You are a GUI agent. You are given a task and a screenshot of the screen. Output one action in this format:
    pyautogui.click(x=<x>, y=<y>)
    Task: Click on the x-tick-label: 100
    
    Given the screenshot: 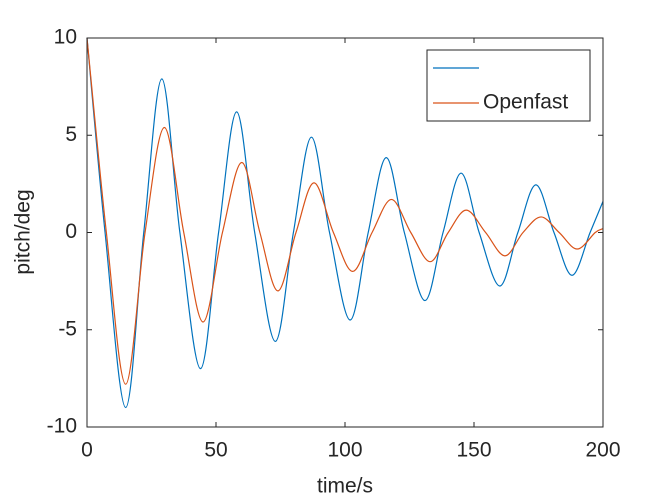 What is the action you would take?
    pyautogui.click(x=344, y=450)
    